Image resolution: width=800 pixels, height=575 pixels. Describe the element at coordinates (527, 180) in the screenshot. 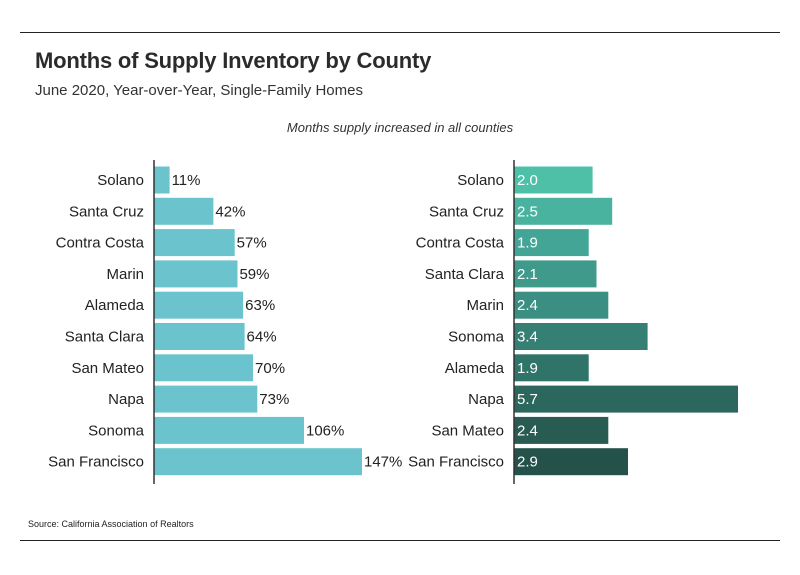

I see `data-label: 2.0` at that location.